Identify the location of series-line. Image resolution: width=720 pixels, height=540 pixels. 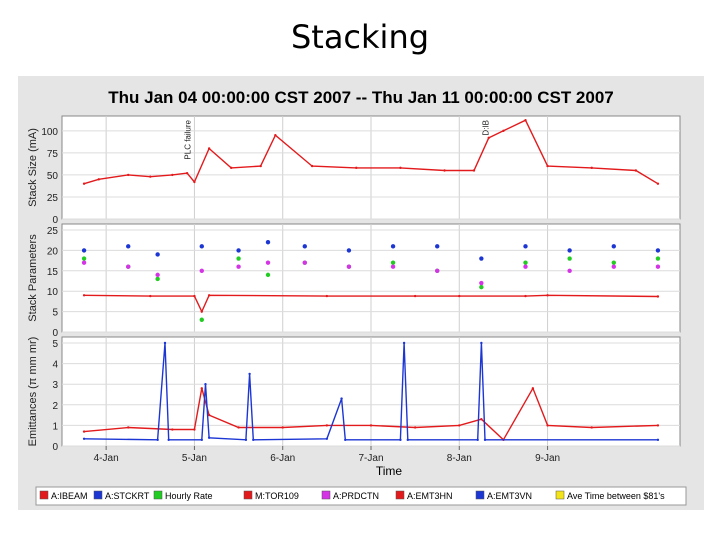
(371, 413).